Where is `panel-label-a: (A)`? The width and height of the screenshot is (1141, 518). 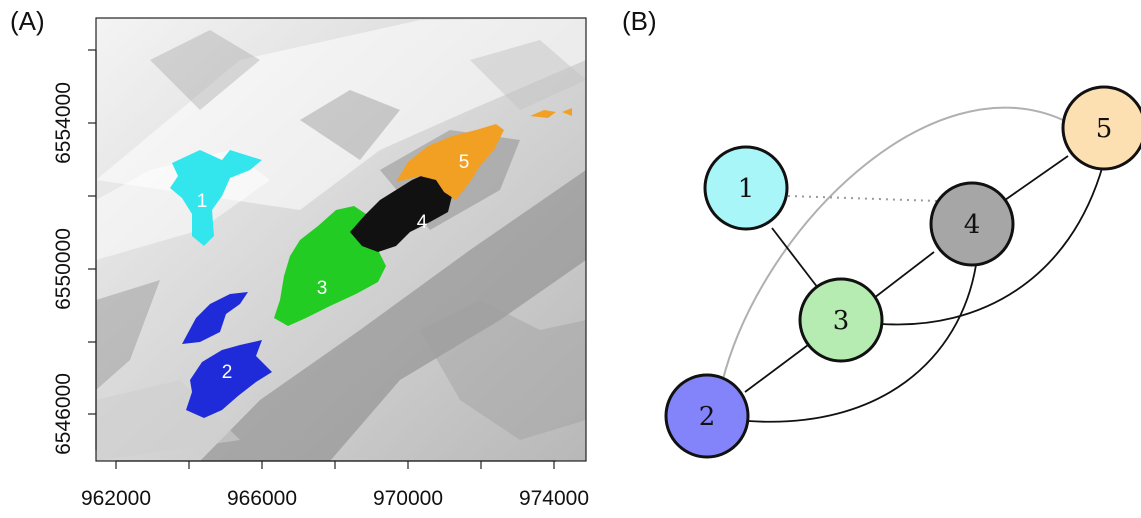
panel-label-a: (A) is located at coordinates (27, 21).